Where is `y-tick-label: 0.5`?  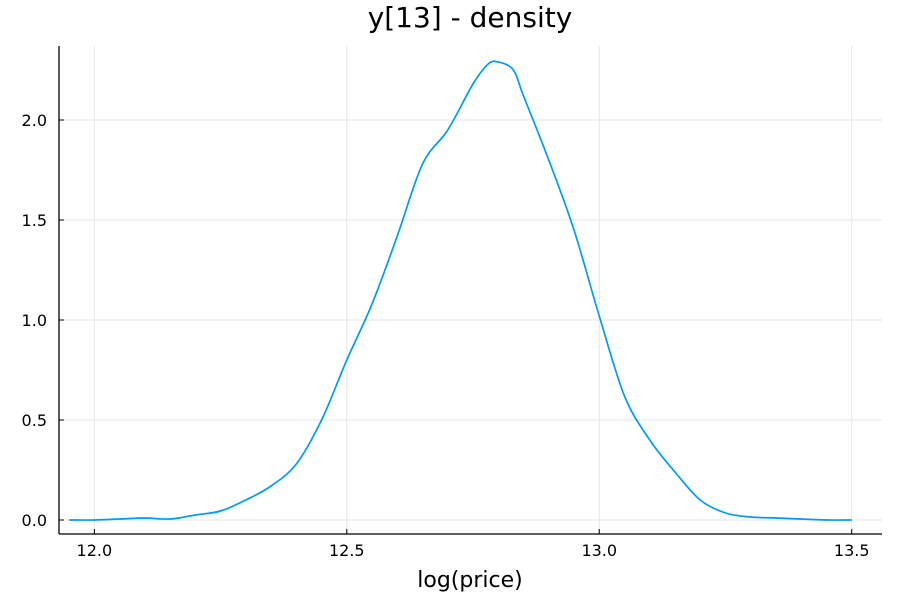
y-tick-label: 0.5 is located at coordinates (34, 420).